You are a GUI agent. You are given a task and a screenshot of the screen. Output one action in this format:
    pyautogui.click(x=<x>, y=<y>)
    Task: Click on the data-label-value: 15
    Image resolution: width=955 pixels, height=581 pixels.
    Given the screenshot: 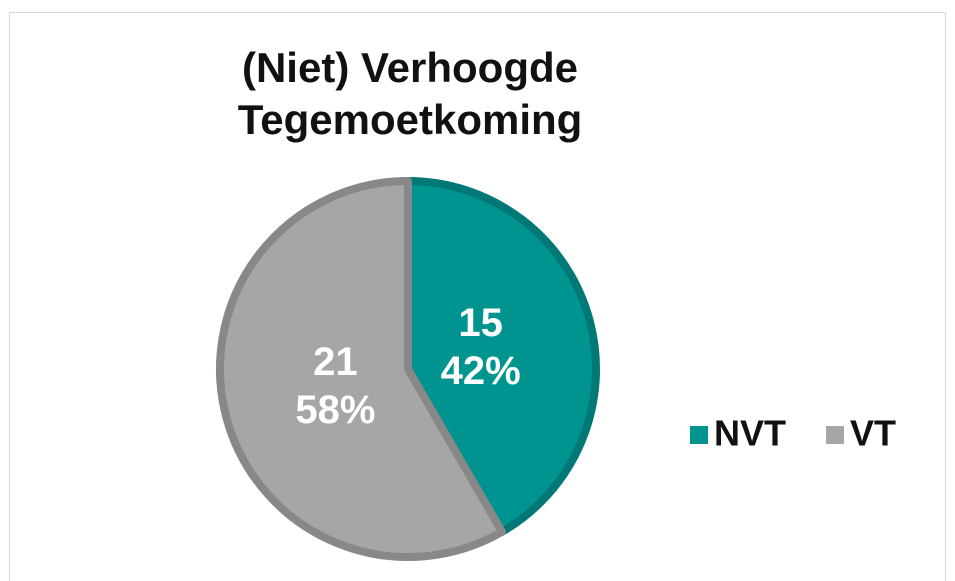 What is the action you would take?
    pyautogui.click(x=480, y=323)
    